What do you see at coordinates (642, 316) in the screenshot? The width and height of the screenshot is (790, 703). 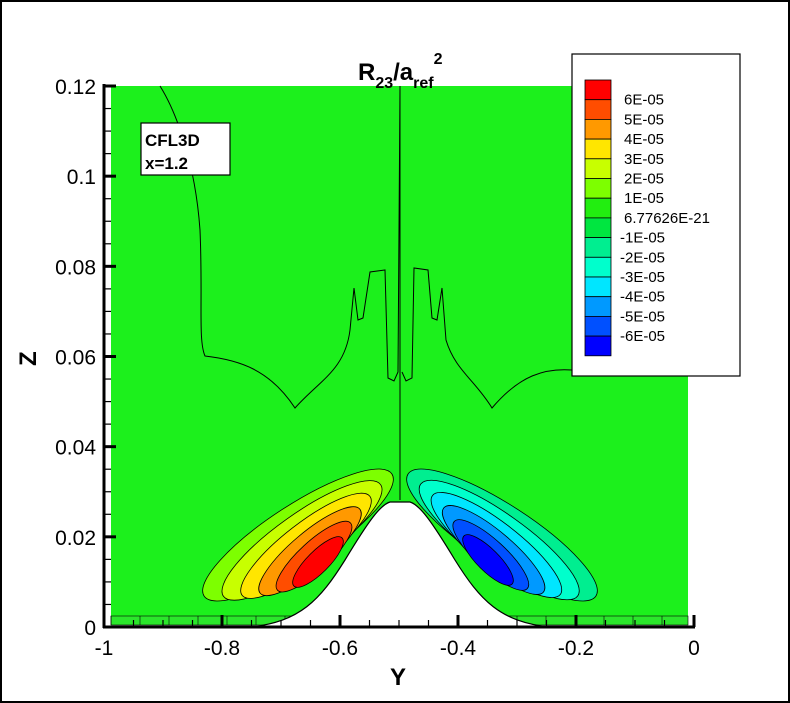 I see `legend-label: -5E-05` at bounding box center [642, 316].